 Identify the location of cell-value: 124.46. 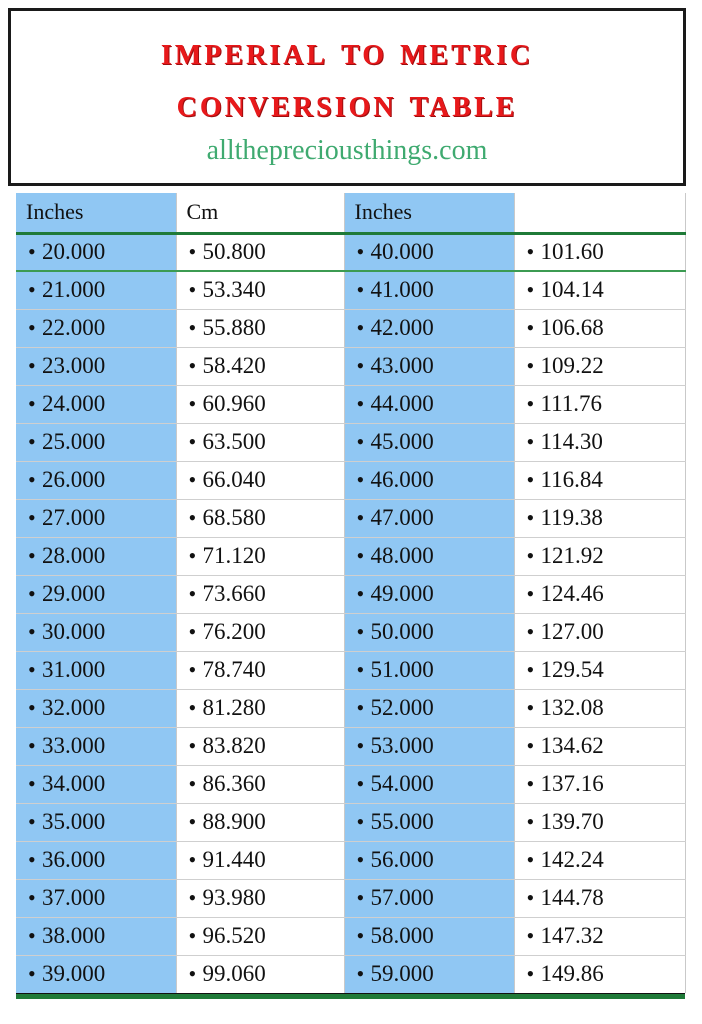
(572, 593).